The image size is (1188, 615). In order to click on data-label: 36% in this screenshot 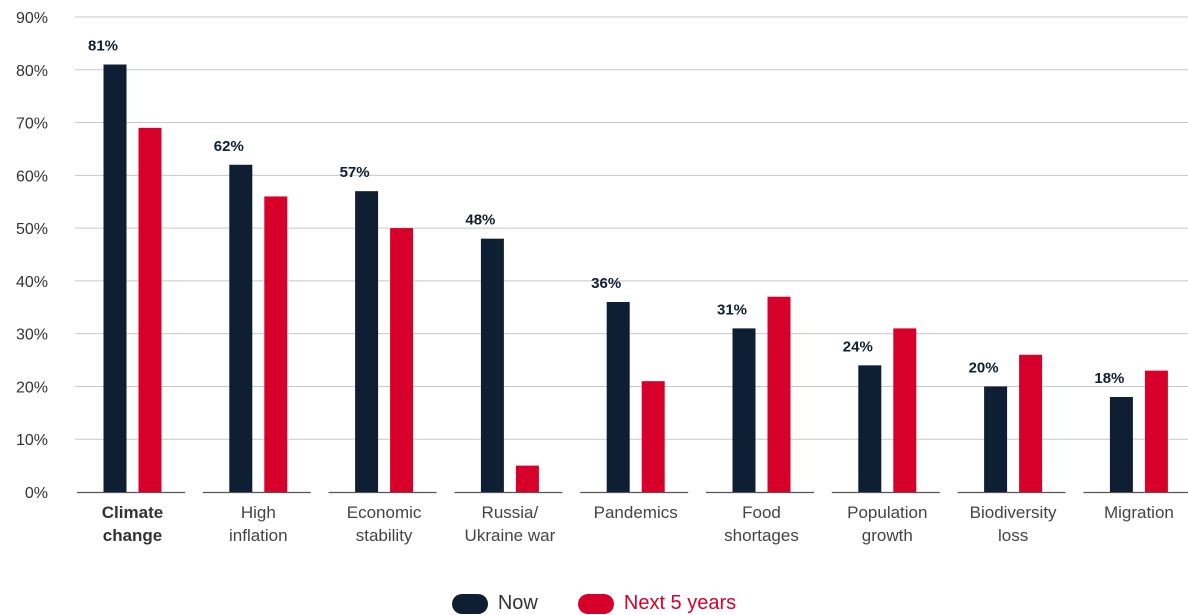, I will do `click(606, 283)`.